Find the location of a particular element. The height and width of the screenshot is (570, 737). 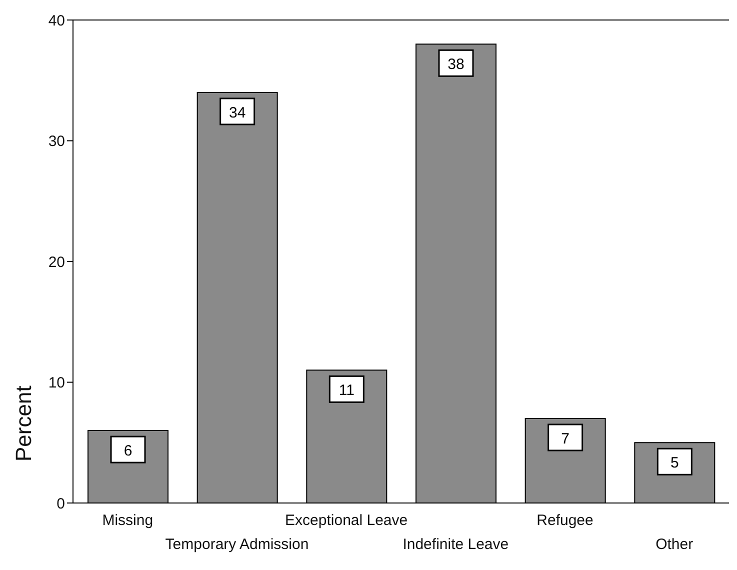

y-tick-label: 10 is located at coordinates (56, 383).